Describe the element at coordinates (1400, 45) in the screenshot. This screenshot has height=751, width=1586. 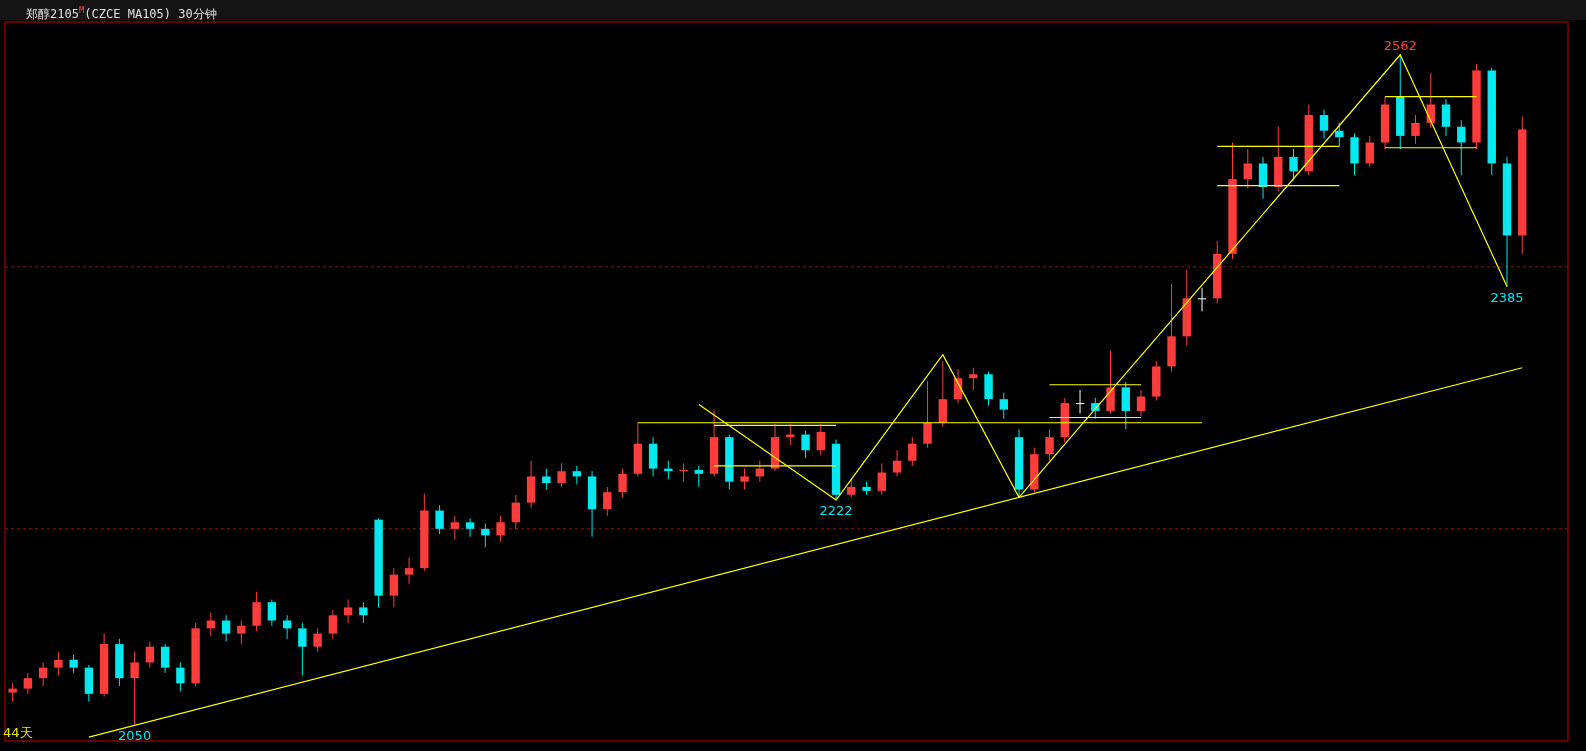
I see `annotation: 2562` at that location.